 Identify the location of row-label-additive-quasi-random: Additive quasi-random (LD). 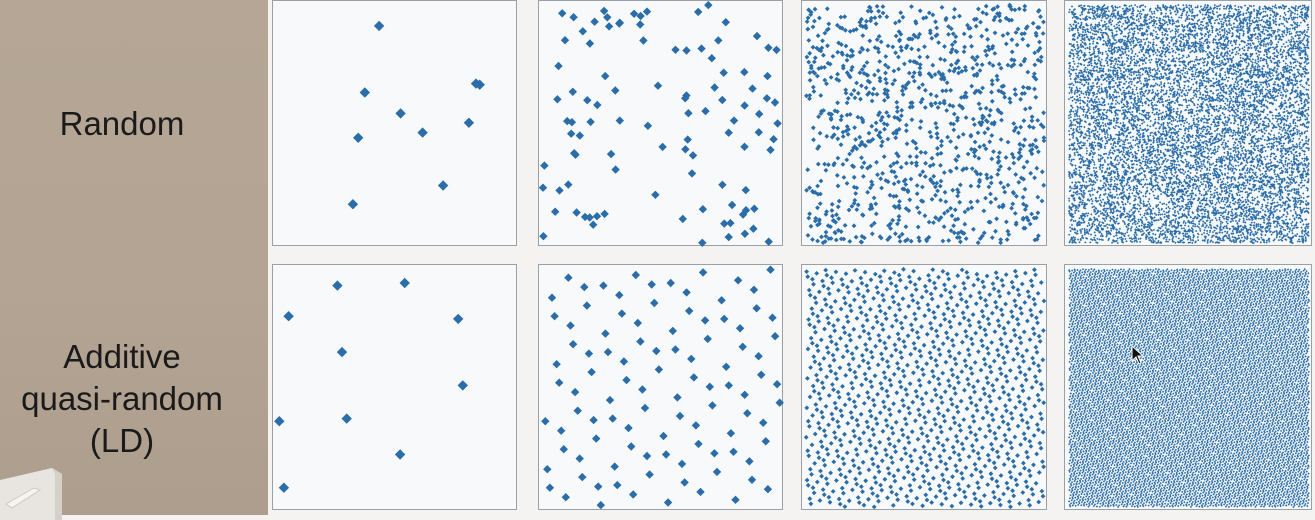
(122, 399).